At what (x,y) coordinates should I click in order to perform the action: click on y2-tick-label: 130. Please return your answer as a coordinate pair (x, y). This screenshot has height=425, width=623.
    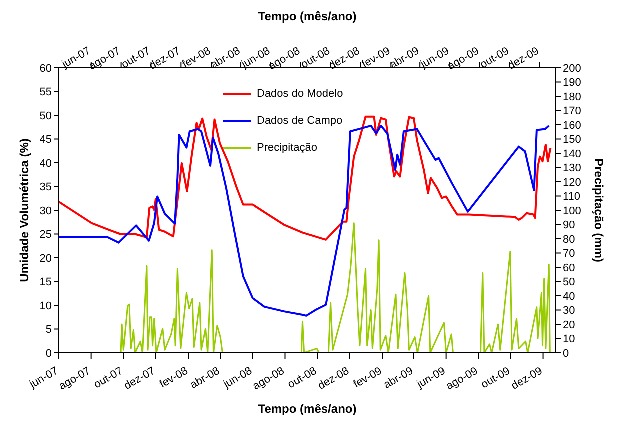
    Looking at the image, I should click on (572, 168).